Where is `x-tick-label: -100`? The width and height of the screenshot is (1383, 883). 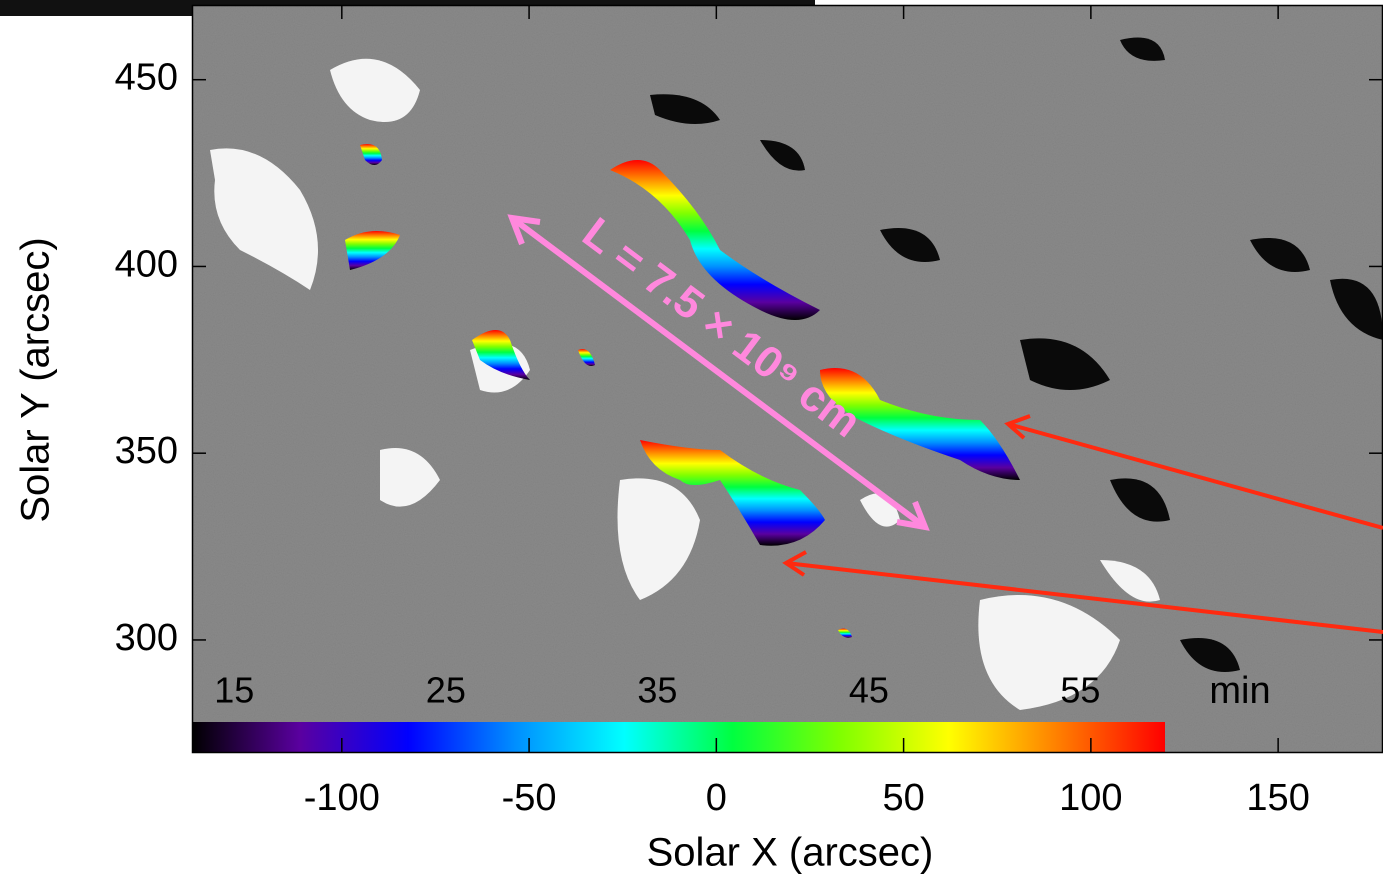
x-tick-label: -100 is located at coordinates (342, 798).